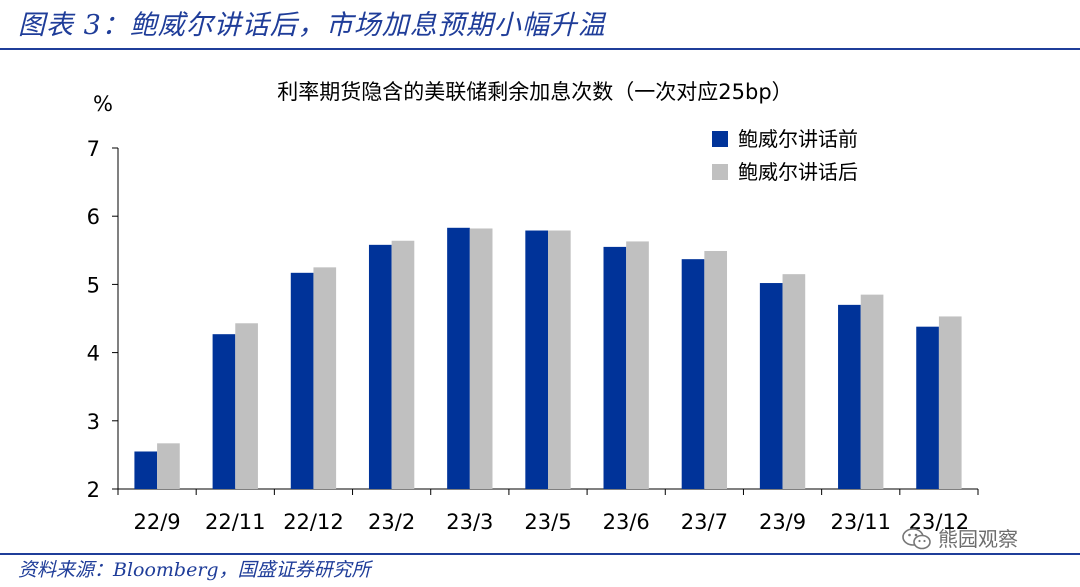 The height and width of the screenshot is (587, 1080). What do you see at coordinates (798, 172) in the screenshot?
I see `legend-label: 鲍威尔讲话后` at bounding box center [798, 172].